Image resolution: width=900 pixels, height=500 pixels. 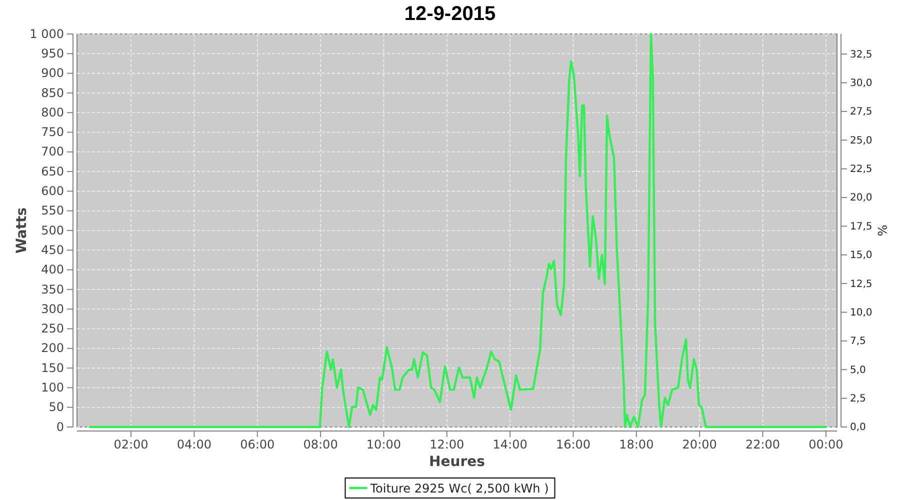 What do you see at coordinates (447, 445) in the screenshot?
I see `x-tick-label: 12:00` at bounding box center [447, 445].